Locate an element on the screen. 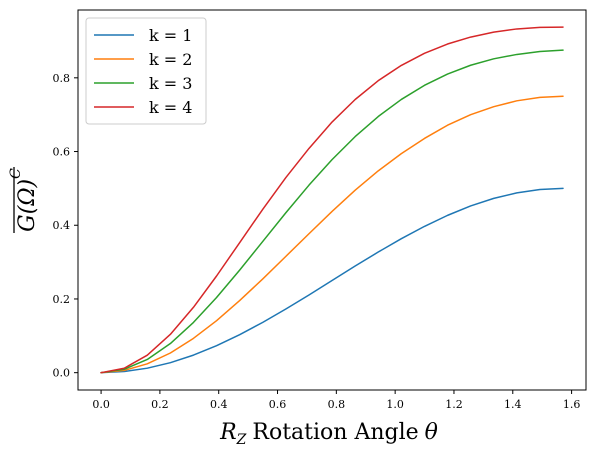  y-axis-label-main: G(Ω) is located at coordinates (27, 205).